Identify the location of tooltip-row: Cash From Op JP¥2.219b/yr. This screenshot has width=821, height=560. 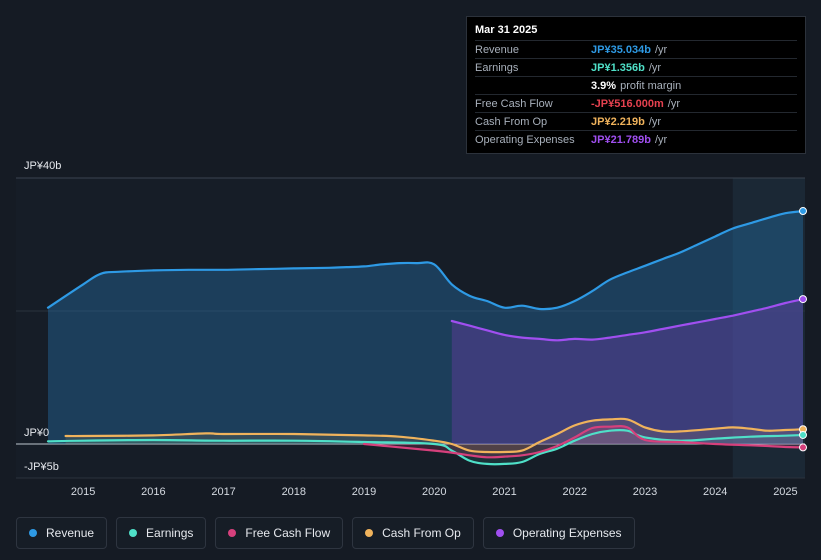
(636, 121).